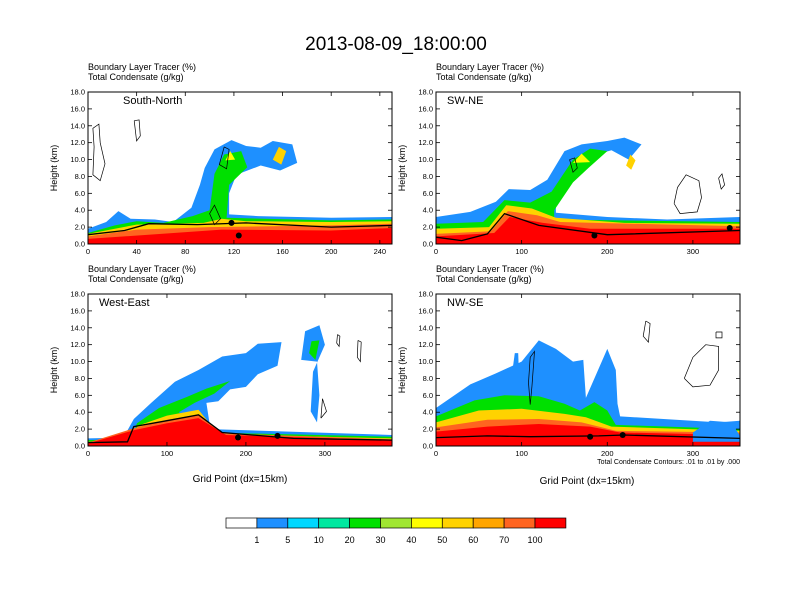 The height and width of the screenshot is (612, 792). Describe the element at coordinates (380, 251) in the screenshot. I see `x-tick-label: 240` at that location.